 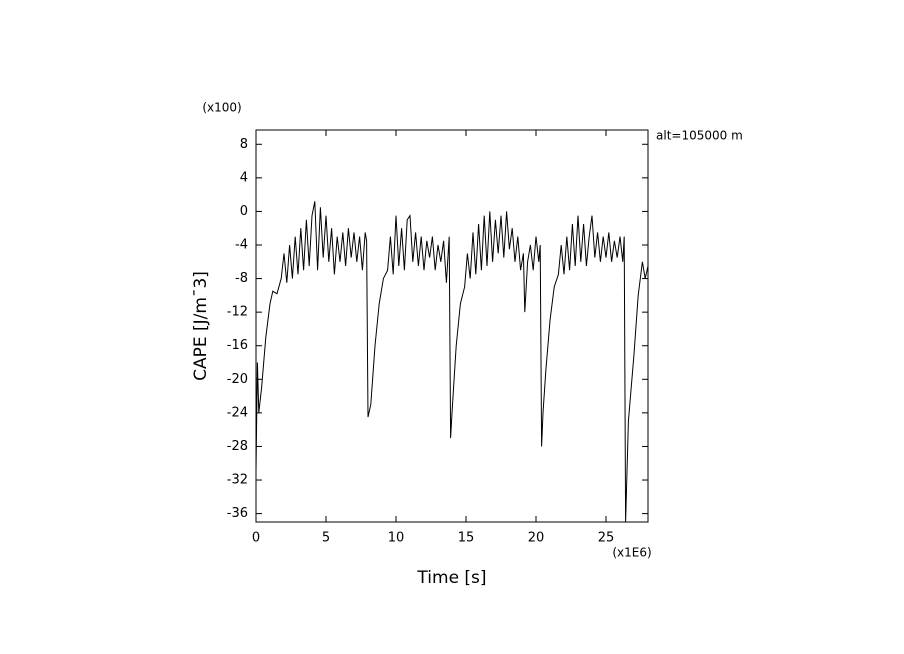 I want to click on annotation: alt=105000 m, so click(x=699, y=136).